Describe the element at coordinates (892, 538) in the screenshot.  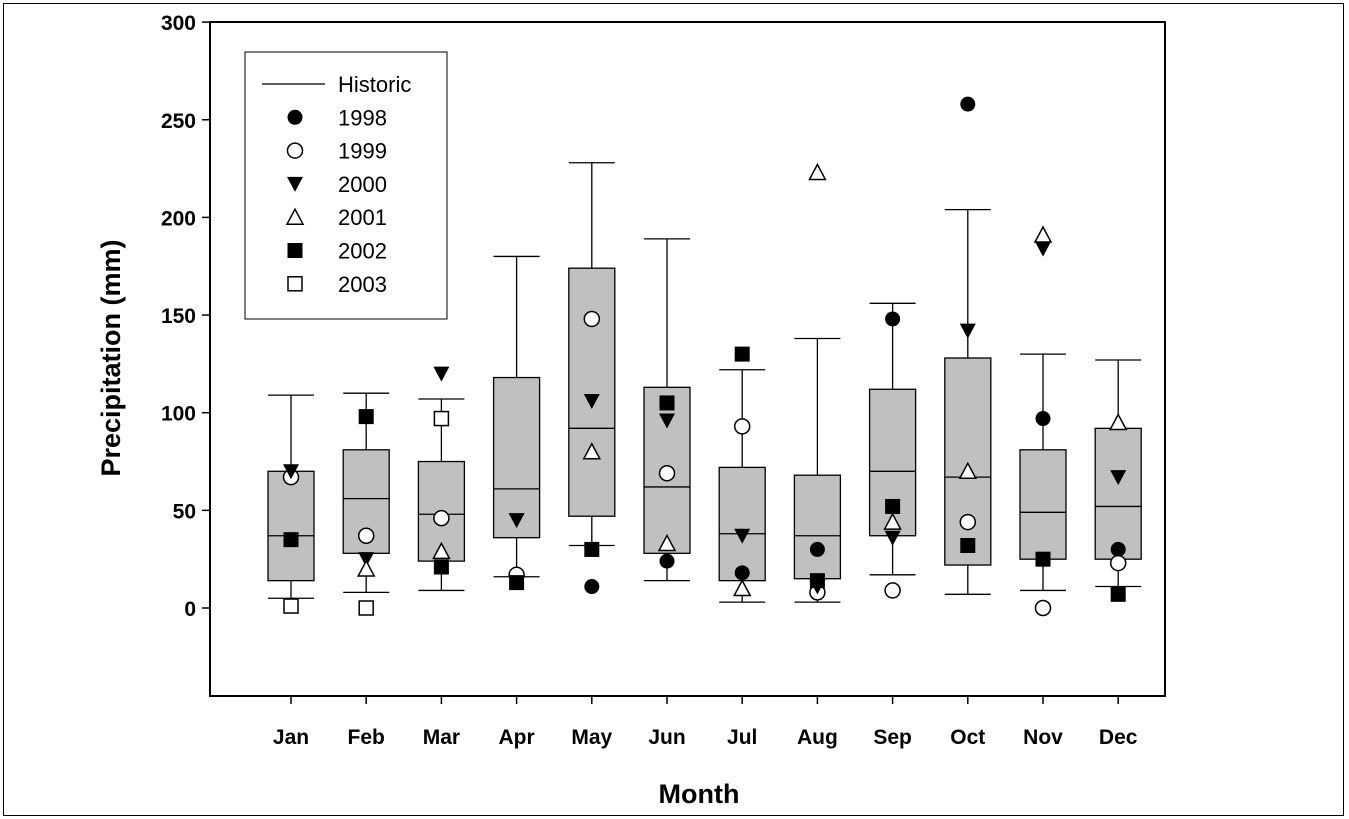
I see `point-2000-sep` at that location.